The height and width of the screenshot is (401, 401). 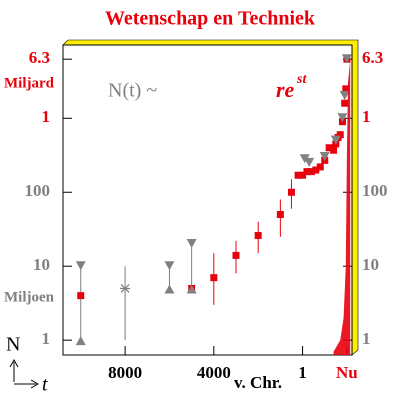 I want to click on y-tick-label: 100, so click(x=38, y=190).